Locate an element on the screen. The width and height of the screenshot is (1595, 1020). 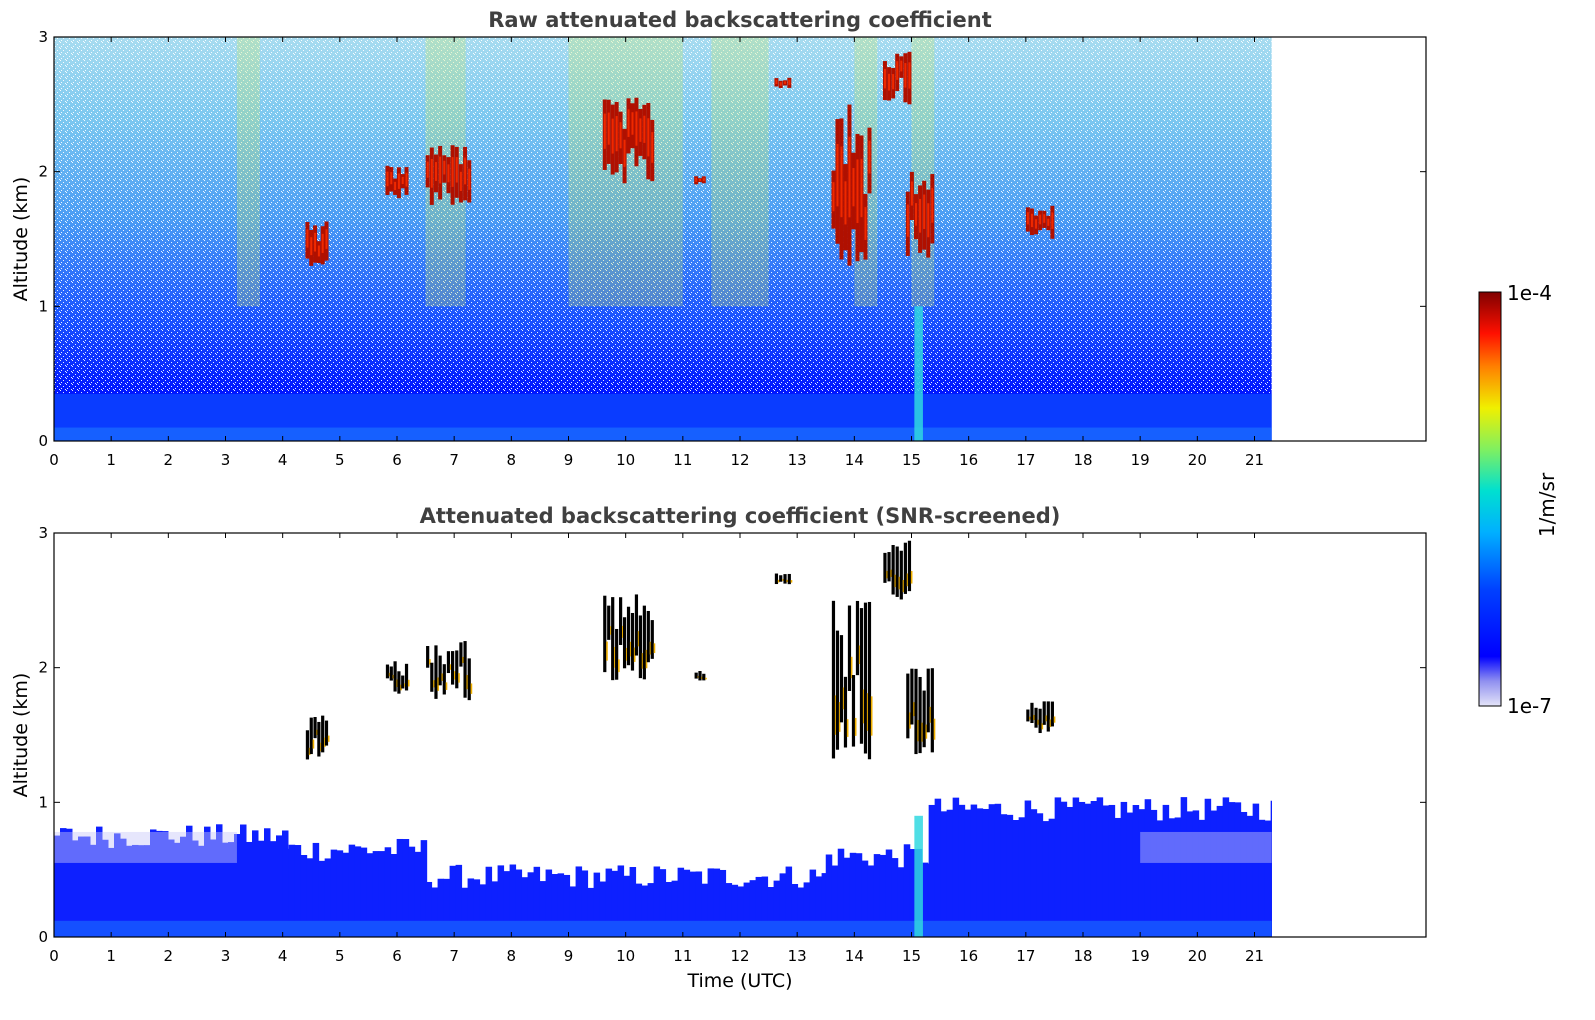
x-tick-label: 14 is located at coordinates (854, 460).